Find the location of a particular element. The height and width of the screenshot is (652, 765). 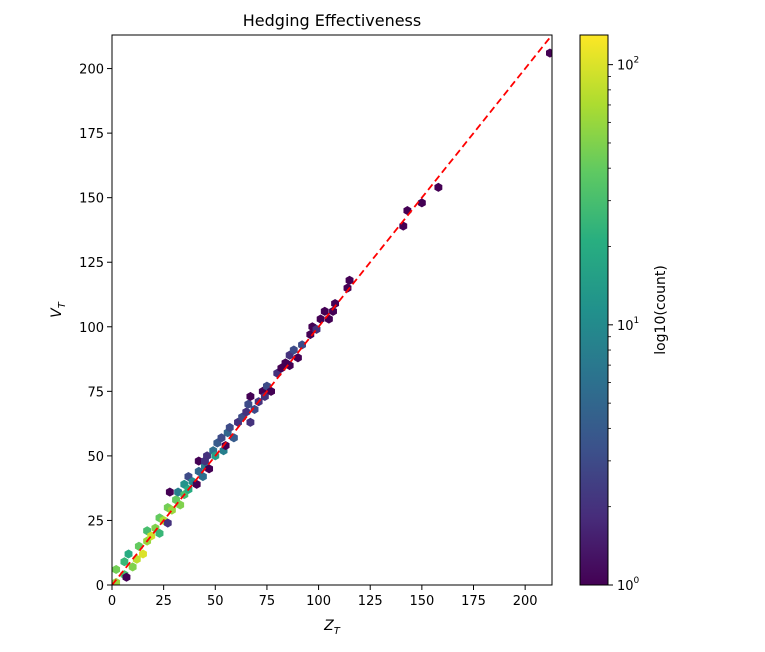

x-tick-label: 150 is located at coordinates (421, 601).